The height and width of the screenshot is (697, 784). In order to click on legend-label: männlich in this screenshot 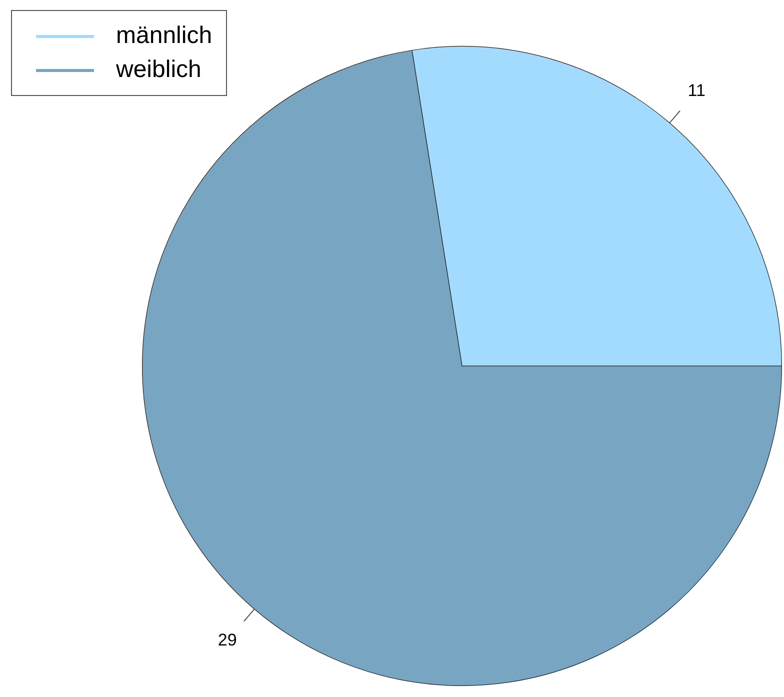, I will do `click(164, 36)`.